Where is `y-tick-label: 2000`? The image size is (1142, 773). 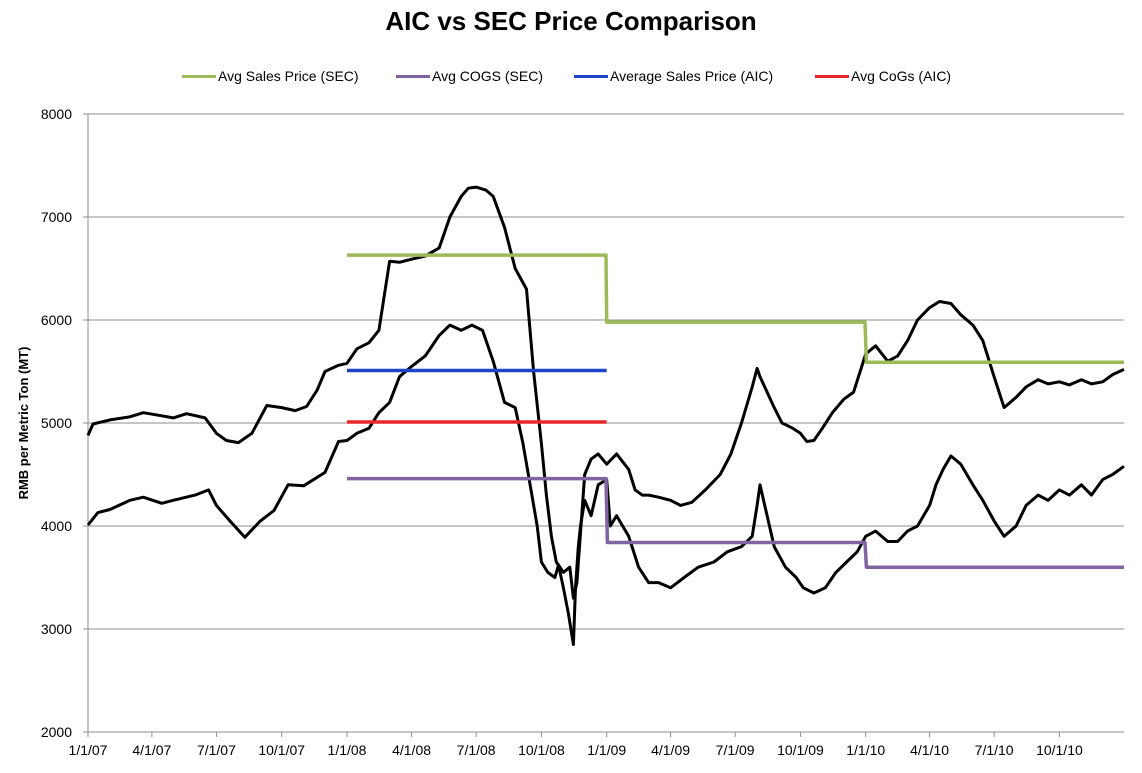 y-tick-label: 2000 is located at coordinates (56, 732).